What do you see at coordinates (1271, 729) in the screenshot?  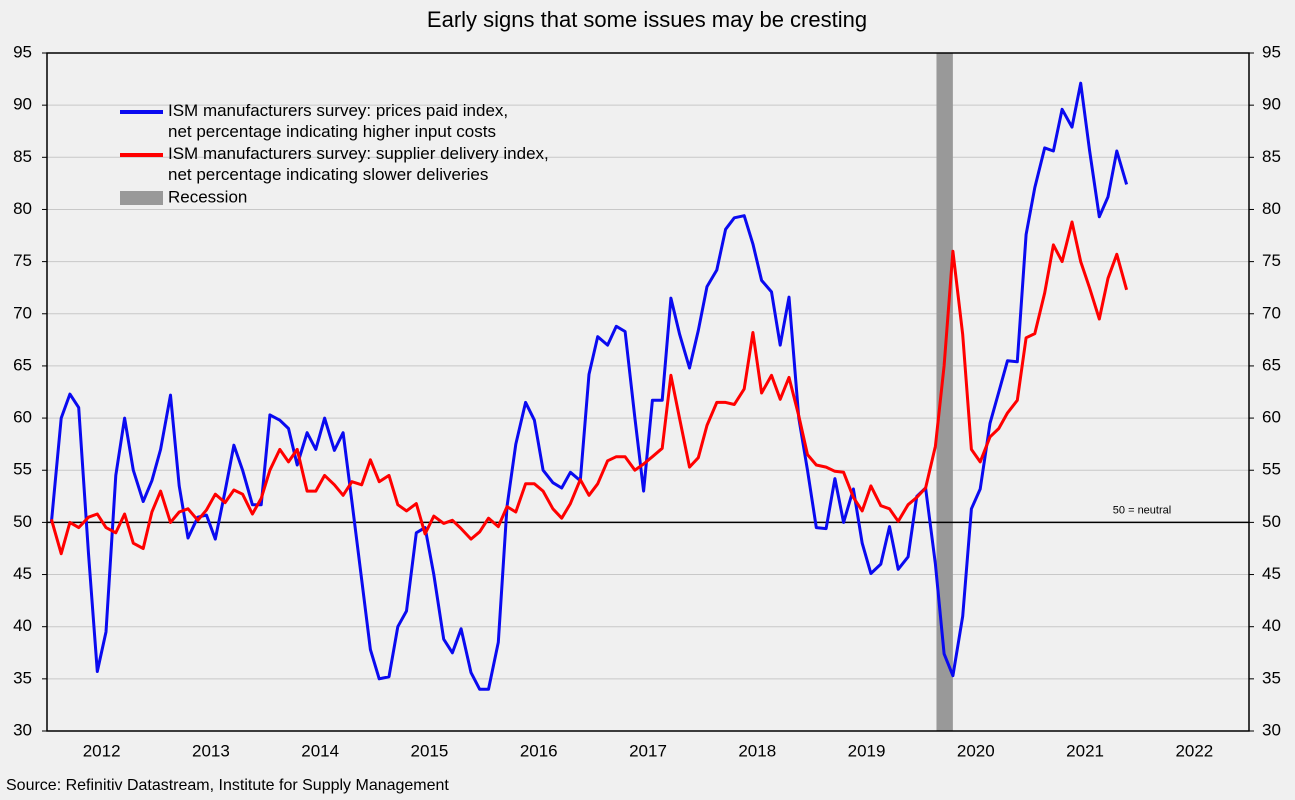 I see `y2-tick-label: 30` at bounding box center [1271, 729].